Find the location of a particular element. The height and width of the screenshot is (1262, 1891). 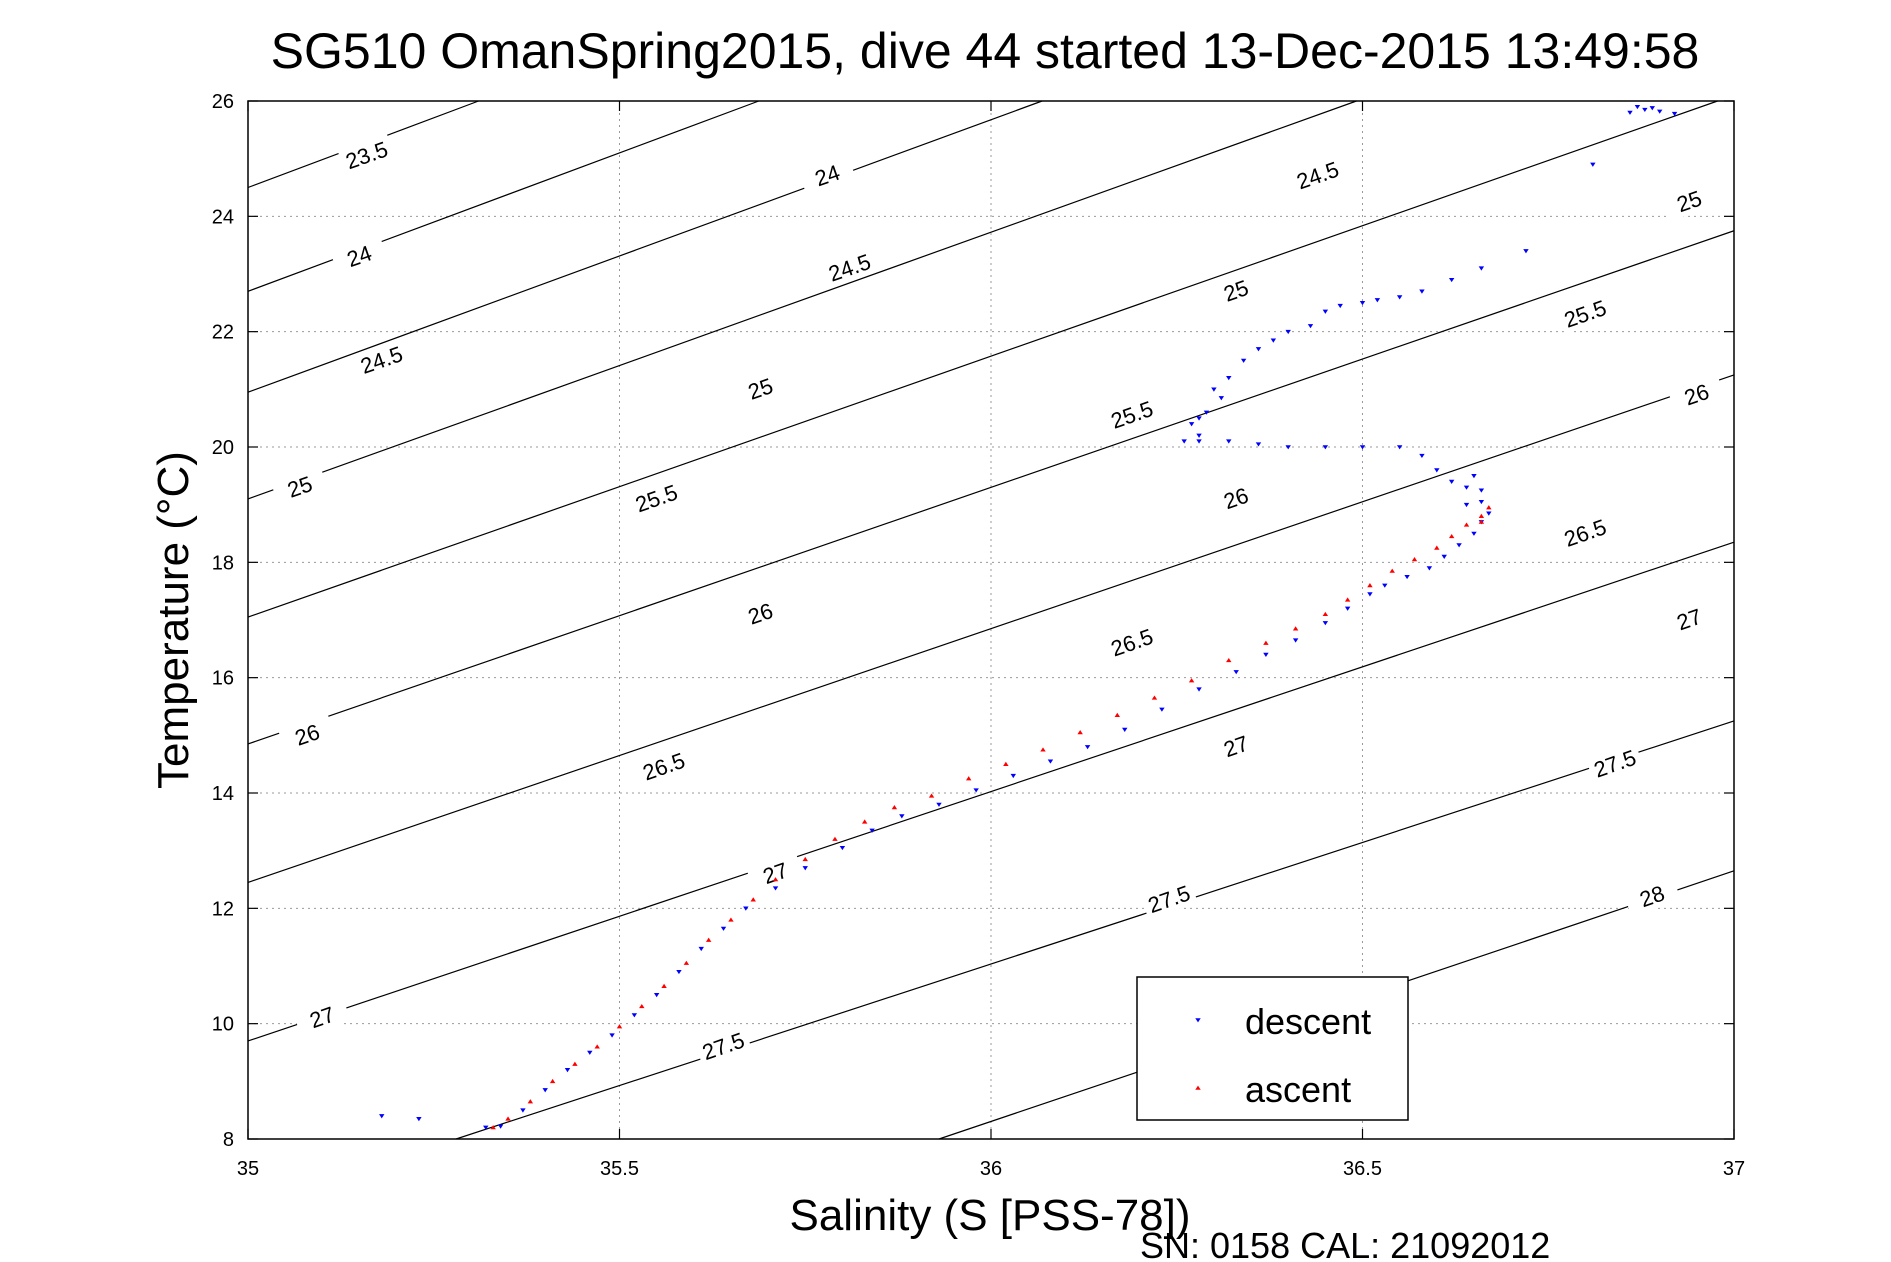

contour-label-text: 23.5 is located at coordinates (366, 155).